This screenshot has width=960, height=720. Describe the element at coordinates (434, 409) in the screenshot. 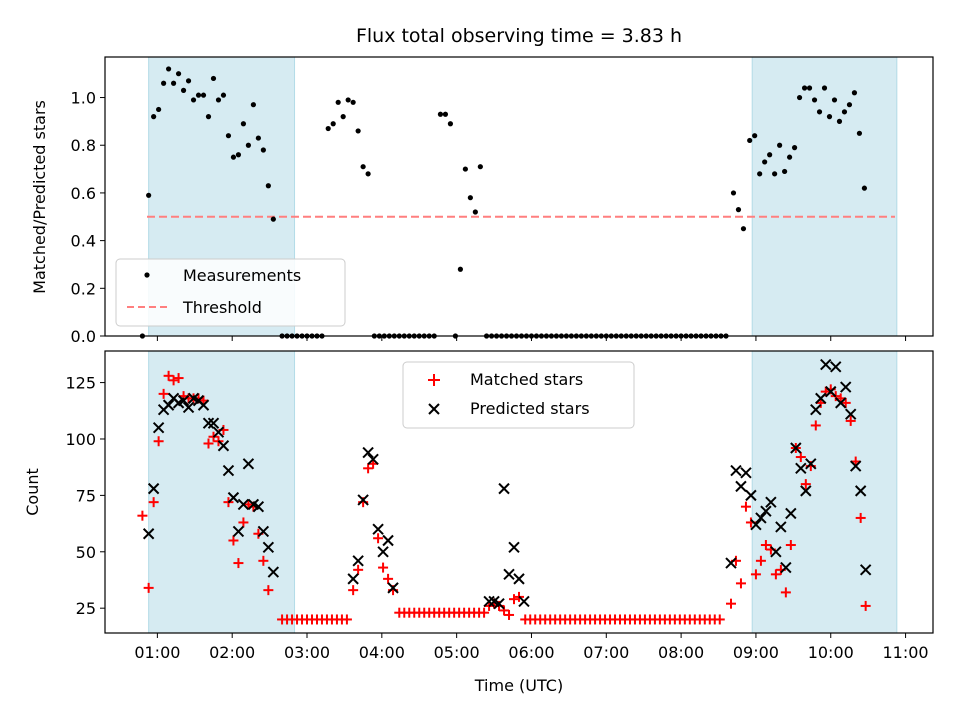

I see `legend-marker-predicted-stars` at that location.